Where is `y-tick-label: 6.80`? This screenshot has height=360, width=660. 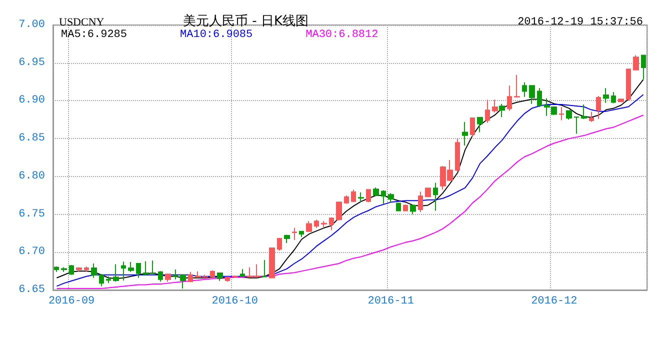
y-tick-label: 6.80 is located at coordinates (31, 176).